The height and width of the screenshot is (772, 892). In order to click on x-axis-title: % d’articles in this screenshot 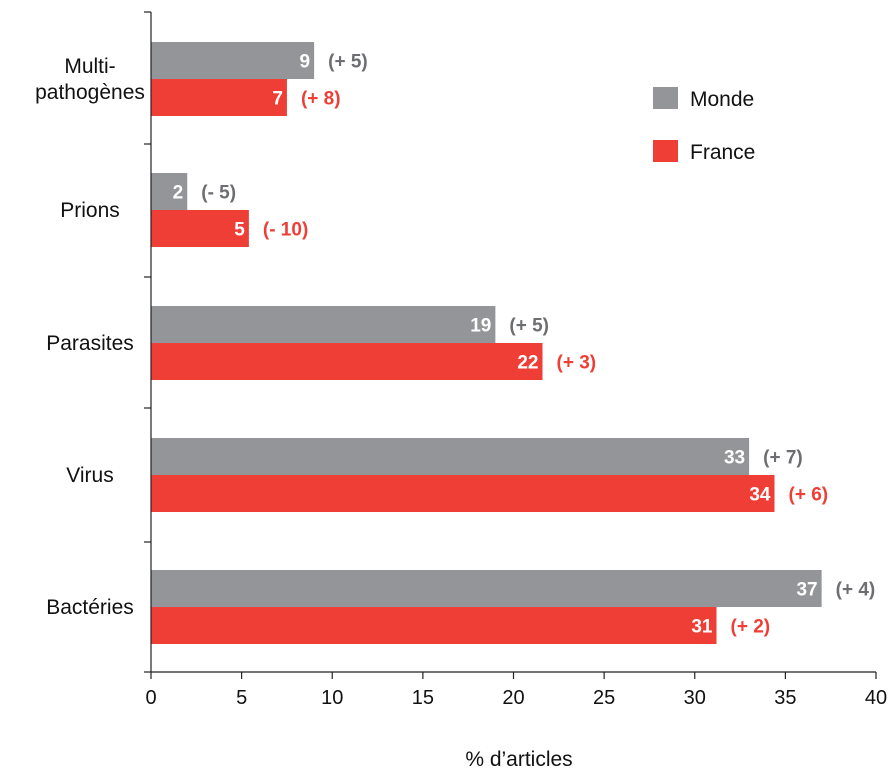, I will do `click(518, 759)`.